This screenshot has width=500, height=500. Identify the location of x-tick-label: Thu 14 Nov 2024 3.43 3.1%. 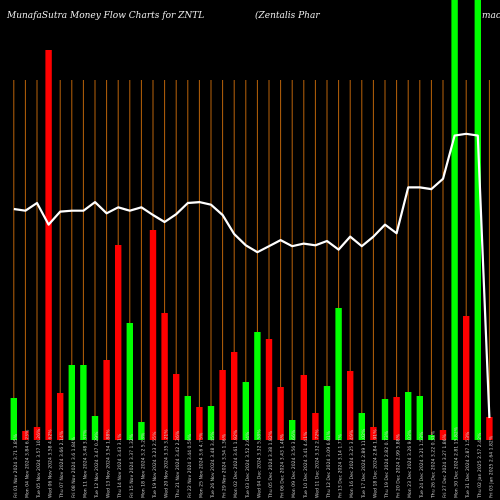
(120, 466).